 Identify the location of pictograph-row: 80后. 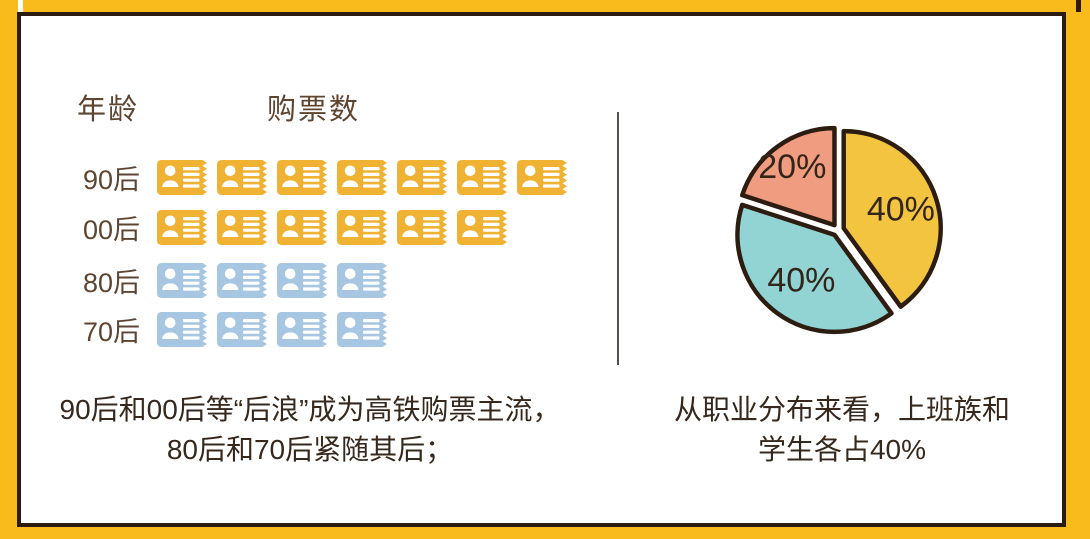
(237, 280).